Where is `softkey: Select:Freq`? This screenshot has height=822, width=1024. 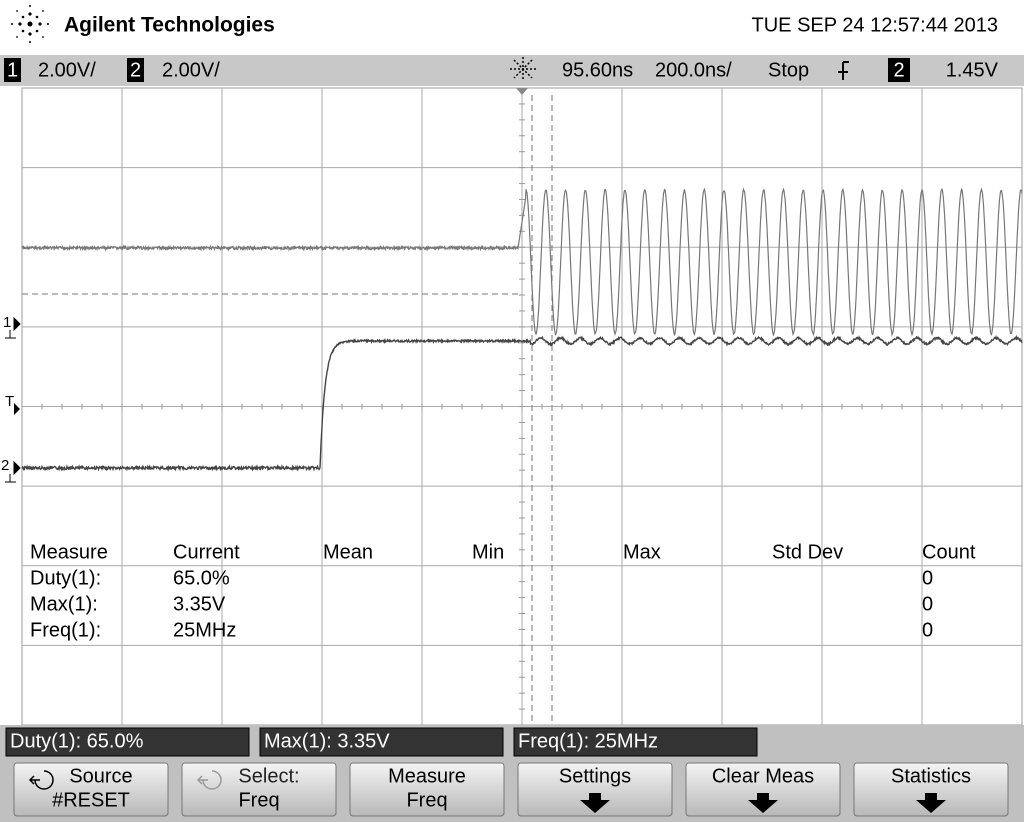 softkey: Select:Freq is located at coordinates (259, 789).